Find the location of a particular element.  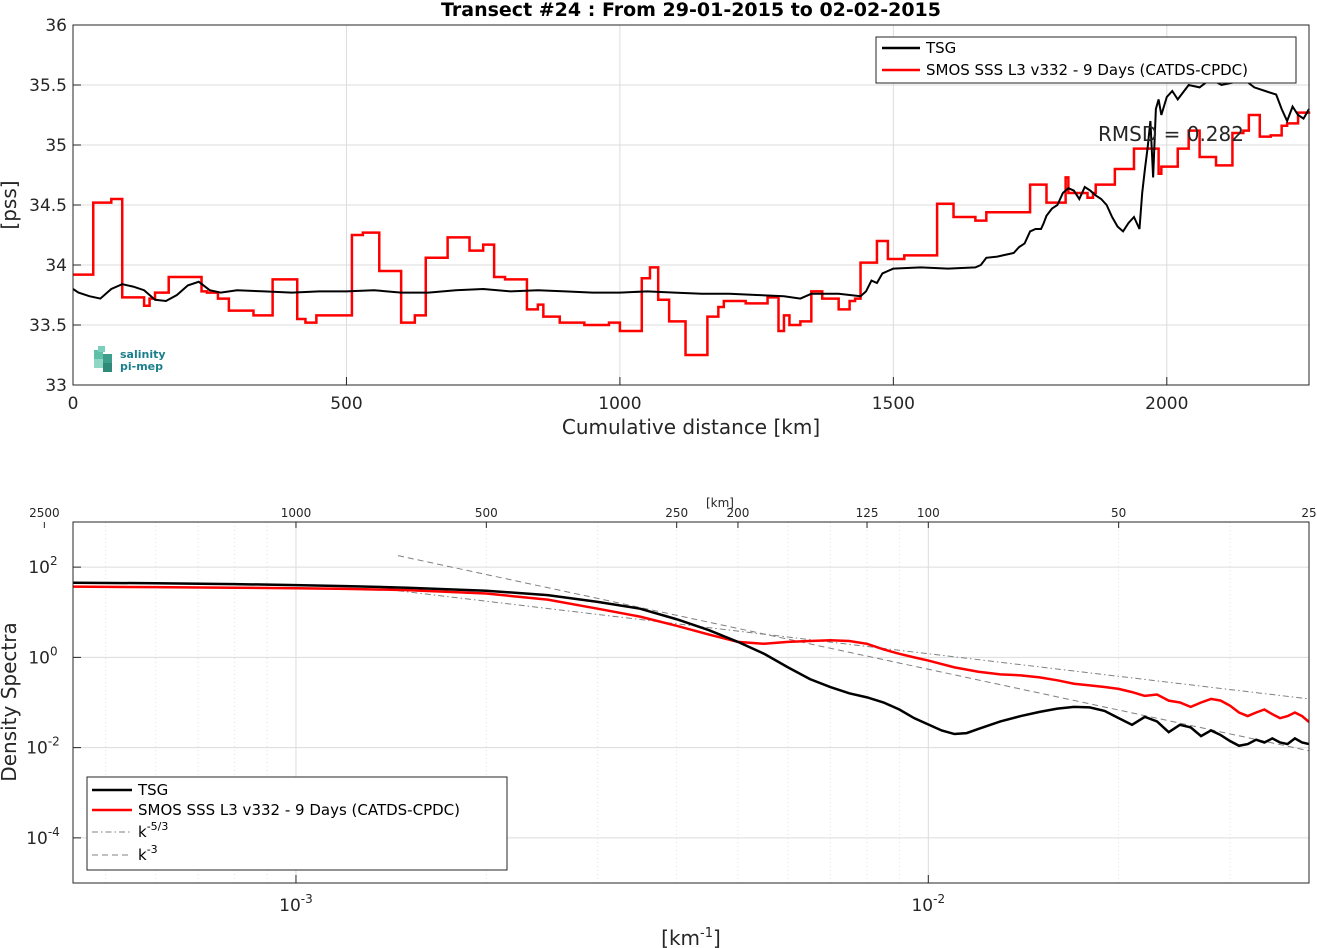

top-tick-label: 200 is located at coordinates (737, 513).